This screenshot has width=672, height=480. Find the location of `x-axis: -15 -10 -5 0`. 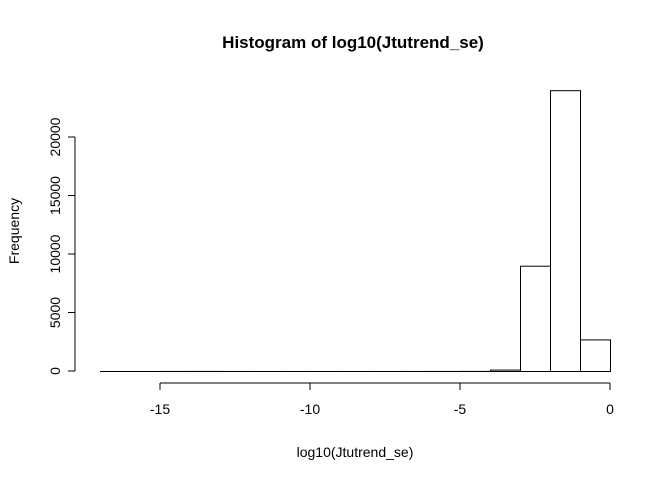

x-axis: -15 -10 -5 0 is located at coordinates (382, 399).